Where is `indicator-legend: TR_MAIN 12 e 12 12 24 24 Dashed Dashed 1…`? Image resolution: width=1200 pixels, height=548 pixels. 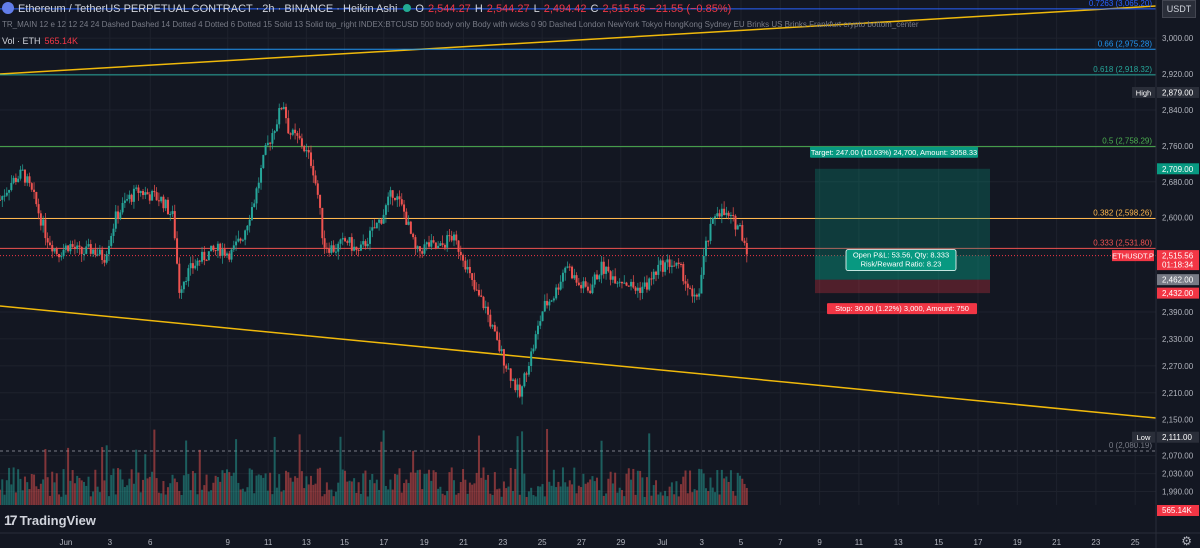 indicator-legend: TR_MAIN 12 e 12 12 24 24 Dashed Dashed 1… is located at coordinates (460, 24).